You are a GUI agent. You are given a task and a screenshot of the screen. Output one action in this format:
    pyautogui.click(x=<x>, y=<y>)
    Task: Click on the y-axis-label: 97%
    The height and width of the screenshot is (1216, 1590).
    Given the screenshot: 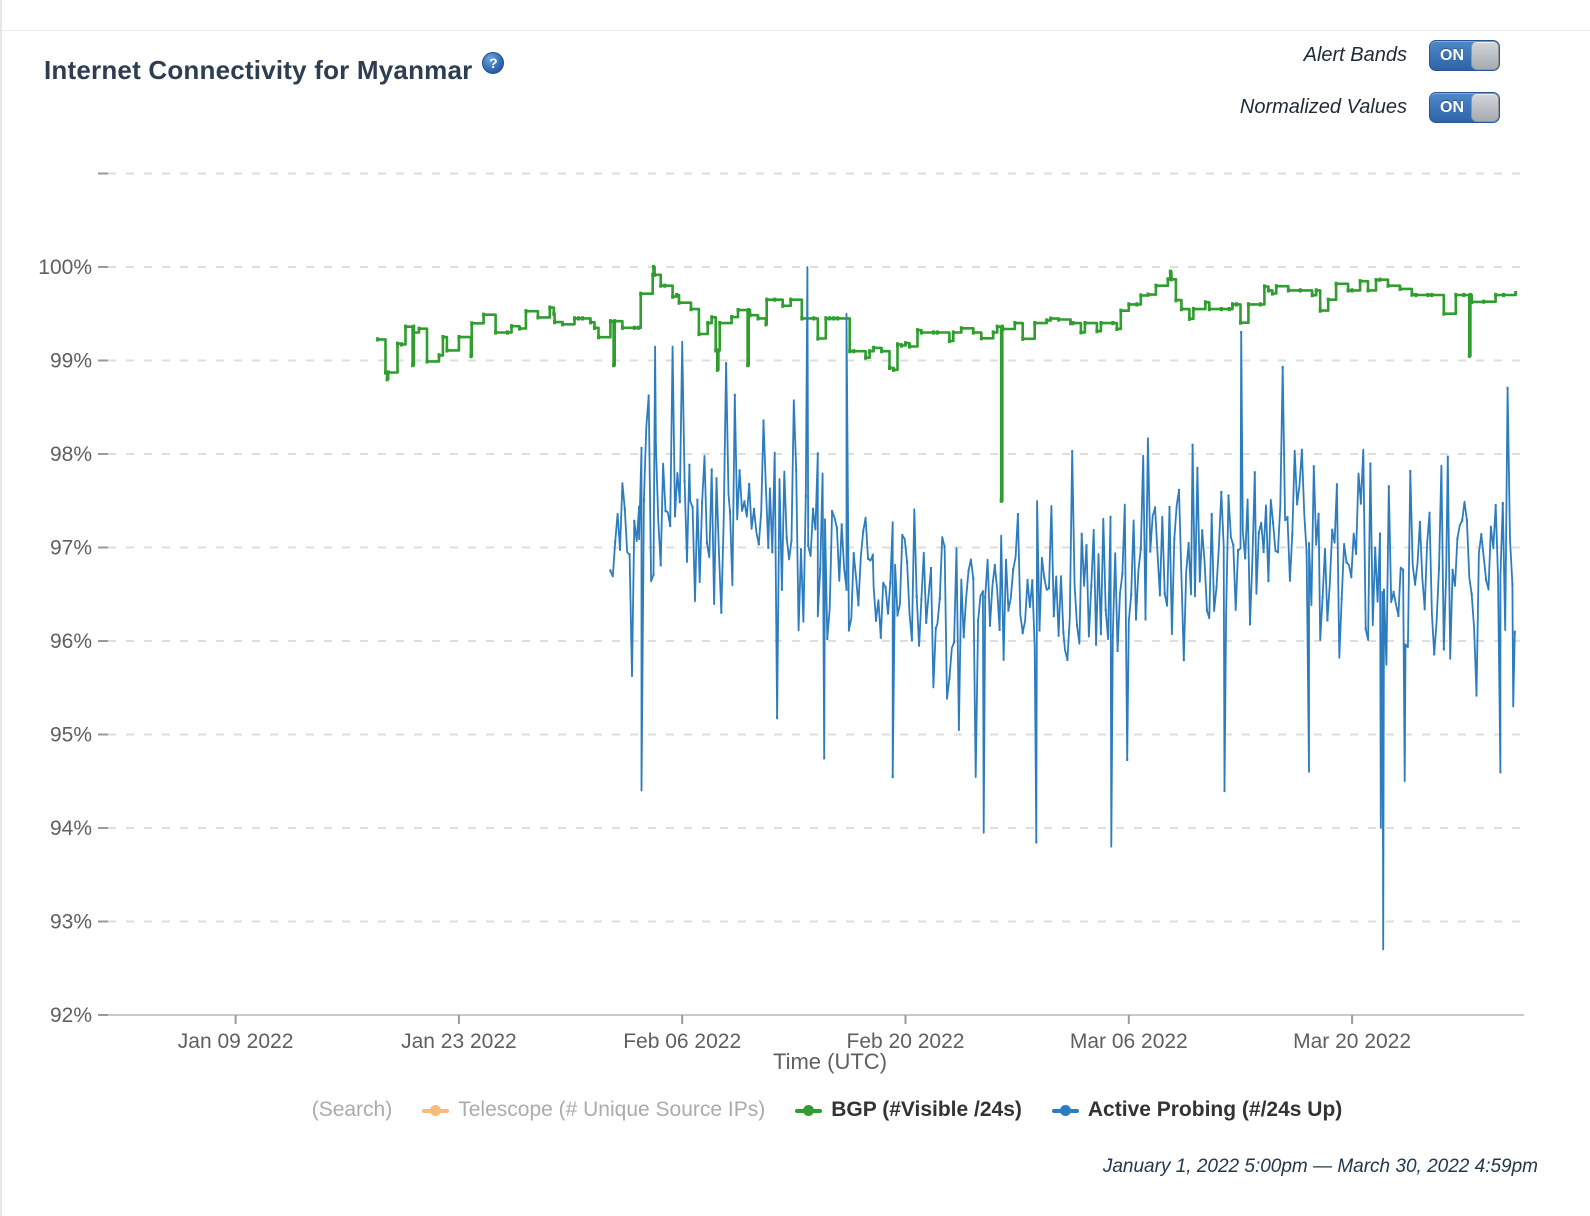 What is the action you would take?
    pyautogui.click(x=71, y=548)
    